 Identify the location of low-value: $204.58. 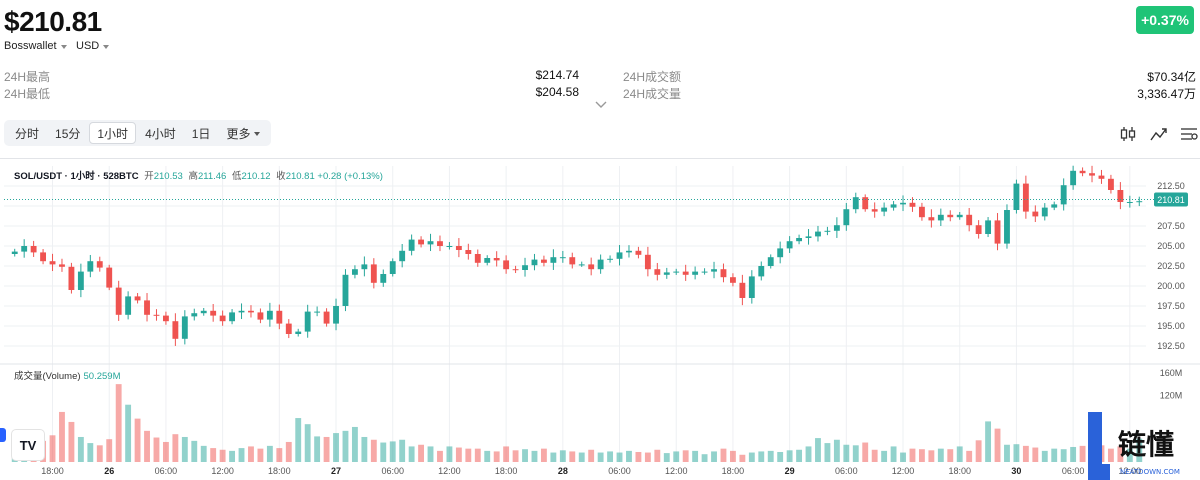
(557, 92).